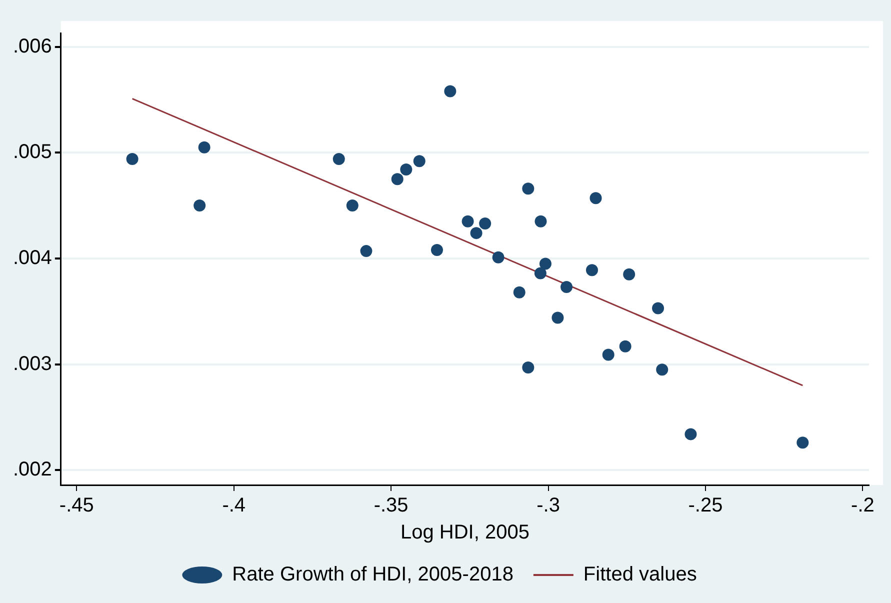 The width and height of the screenshot is (891, 603). I want to click on x-tick-label: -.3, so click(548, 505).